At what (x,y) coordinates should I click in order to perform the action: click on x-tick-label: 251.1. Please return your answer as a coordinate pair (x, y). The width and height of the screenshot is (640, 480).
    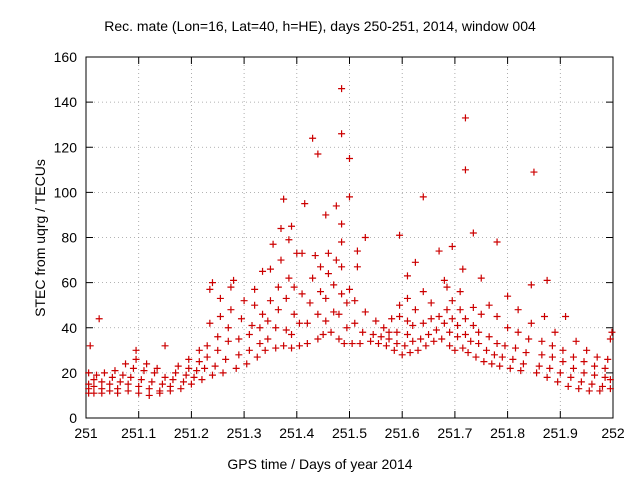
    Looking at the image, I should click on (138, 433).